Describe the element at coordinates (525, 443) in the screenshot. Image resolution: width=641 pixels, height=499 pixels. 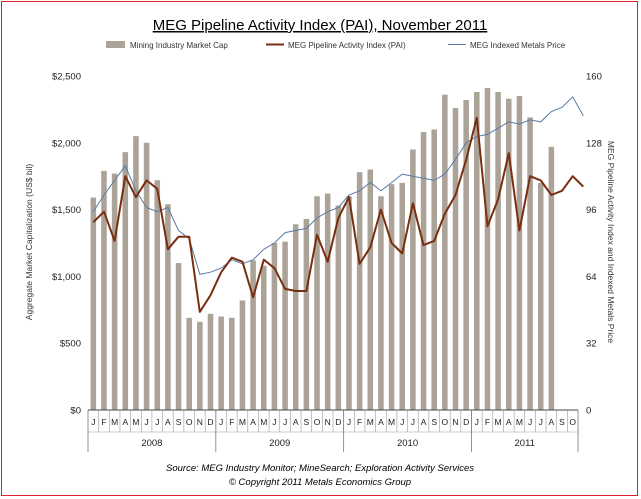
I see `year-label: 2011` at that location.